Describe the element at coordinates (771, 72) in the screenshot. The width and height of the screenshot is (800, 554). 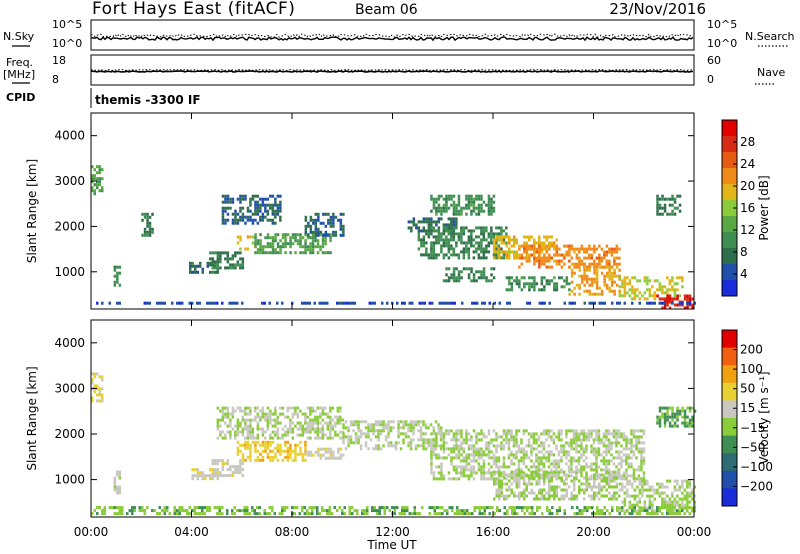
I see `nave-label: Nave` at that location.